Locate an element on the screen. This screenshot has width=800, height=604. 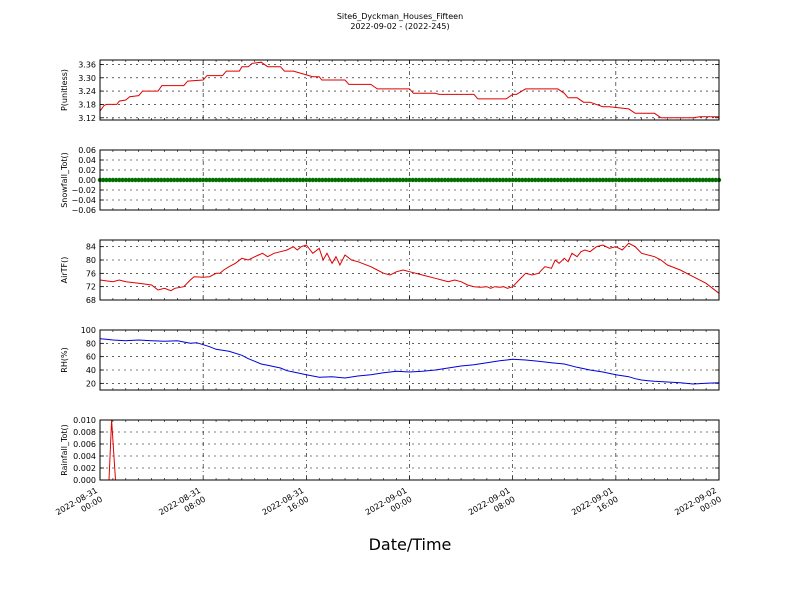
x-axis-label: Date/Time is located at coordinates (410, 544).